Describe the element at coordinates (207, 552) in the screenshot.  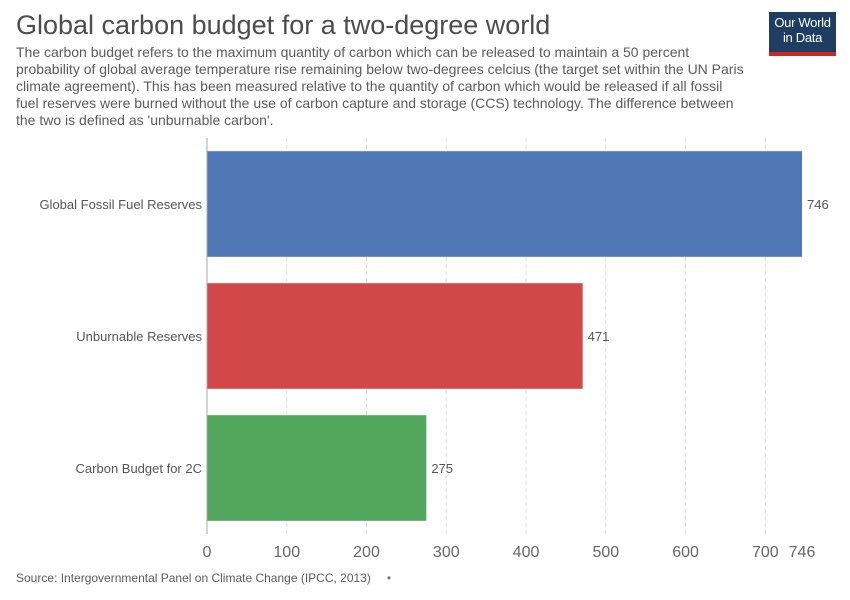
I see `x-tick-label: 0` at that location.